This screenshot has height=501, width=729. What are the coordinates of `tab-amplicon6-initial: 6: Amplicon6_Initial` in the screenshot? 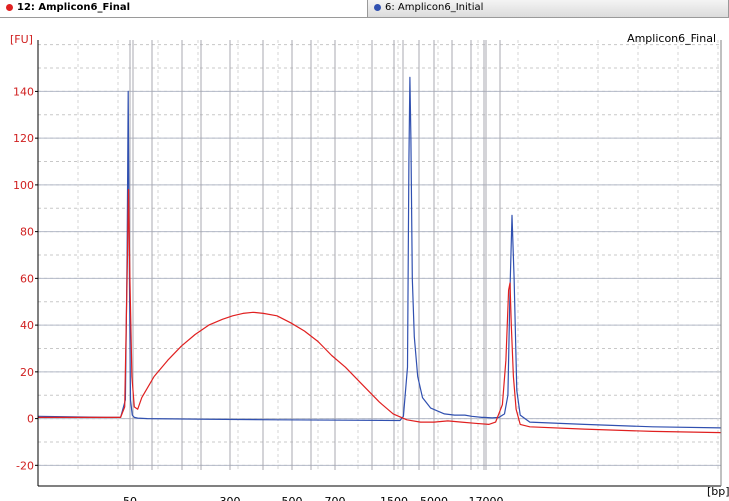 It's located at (548, 8).